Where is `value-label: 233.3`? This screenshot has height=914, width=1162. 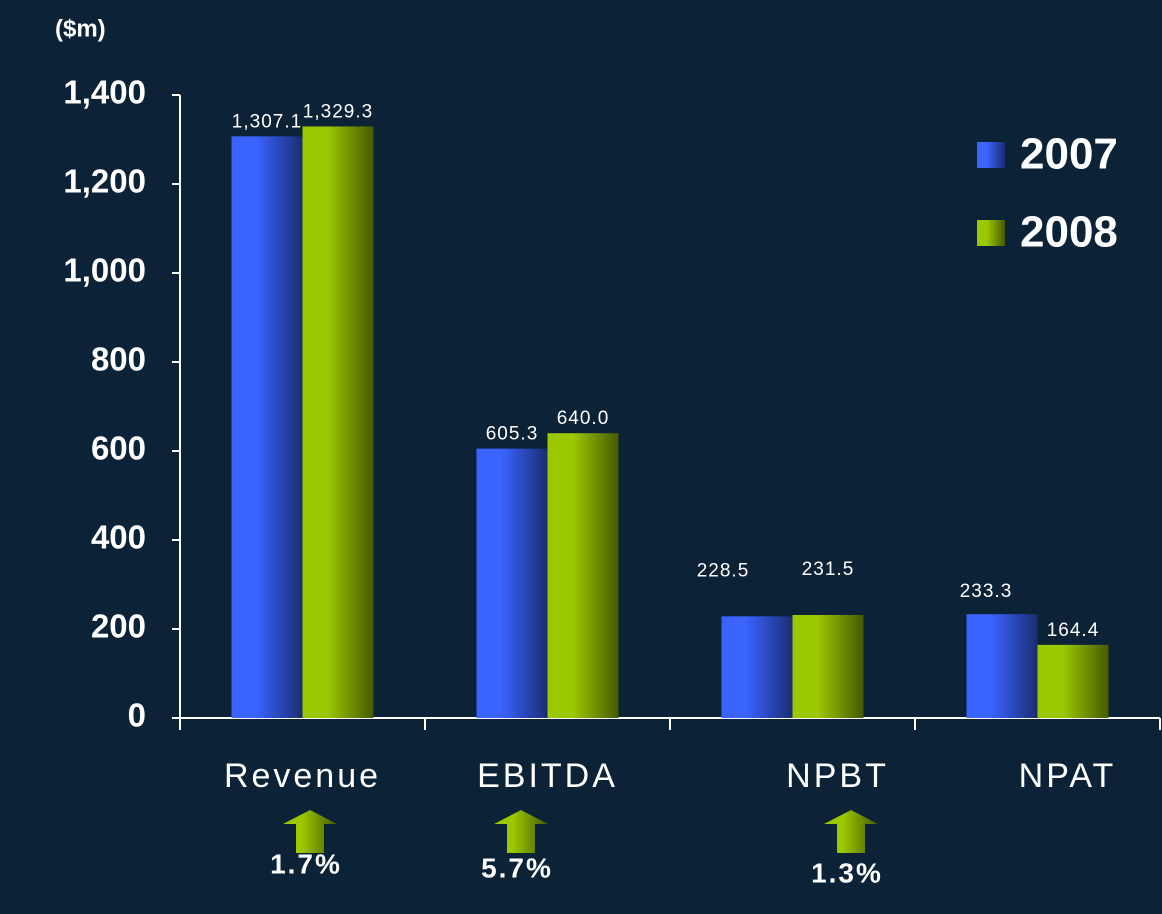 value-label: 233.3 is located at coordinates (986, 591).